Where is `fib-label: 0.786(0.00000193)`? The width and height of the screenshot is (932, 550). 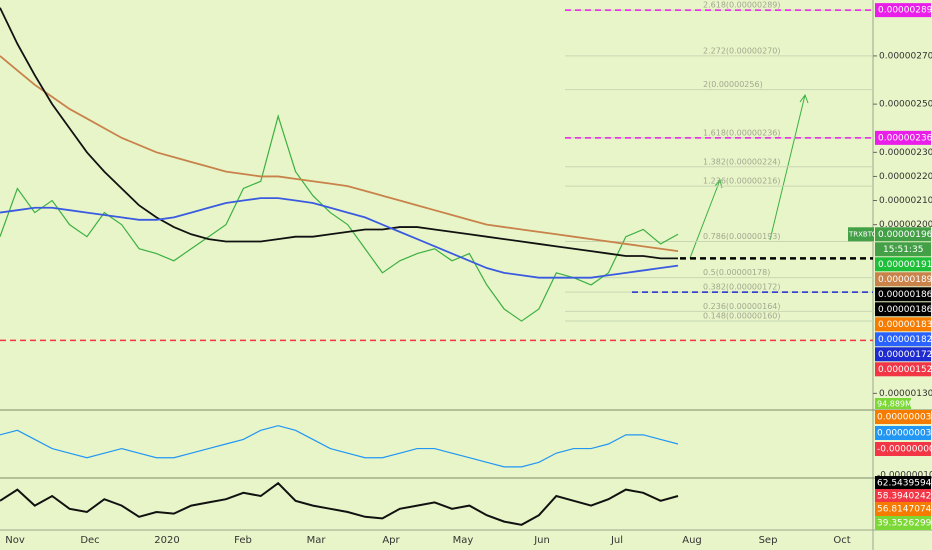
fib-label: 0.786(0.00000193) is located at coordinates (742, 236).